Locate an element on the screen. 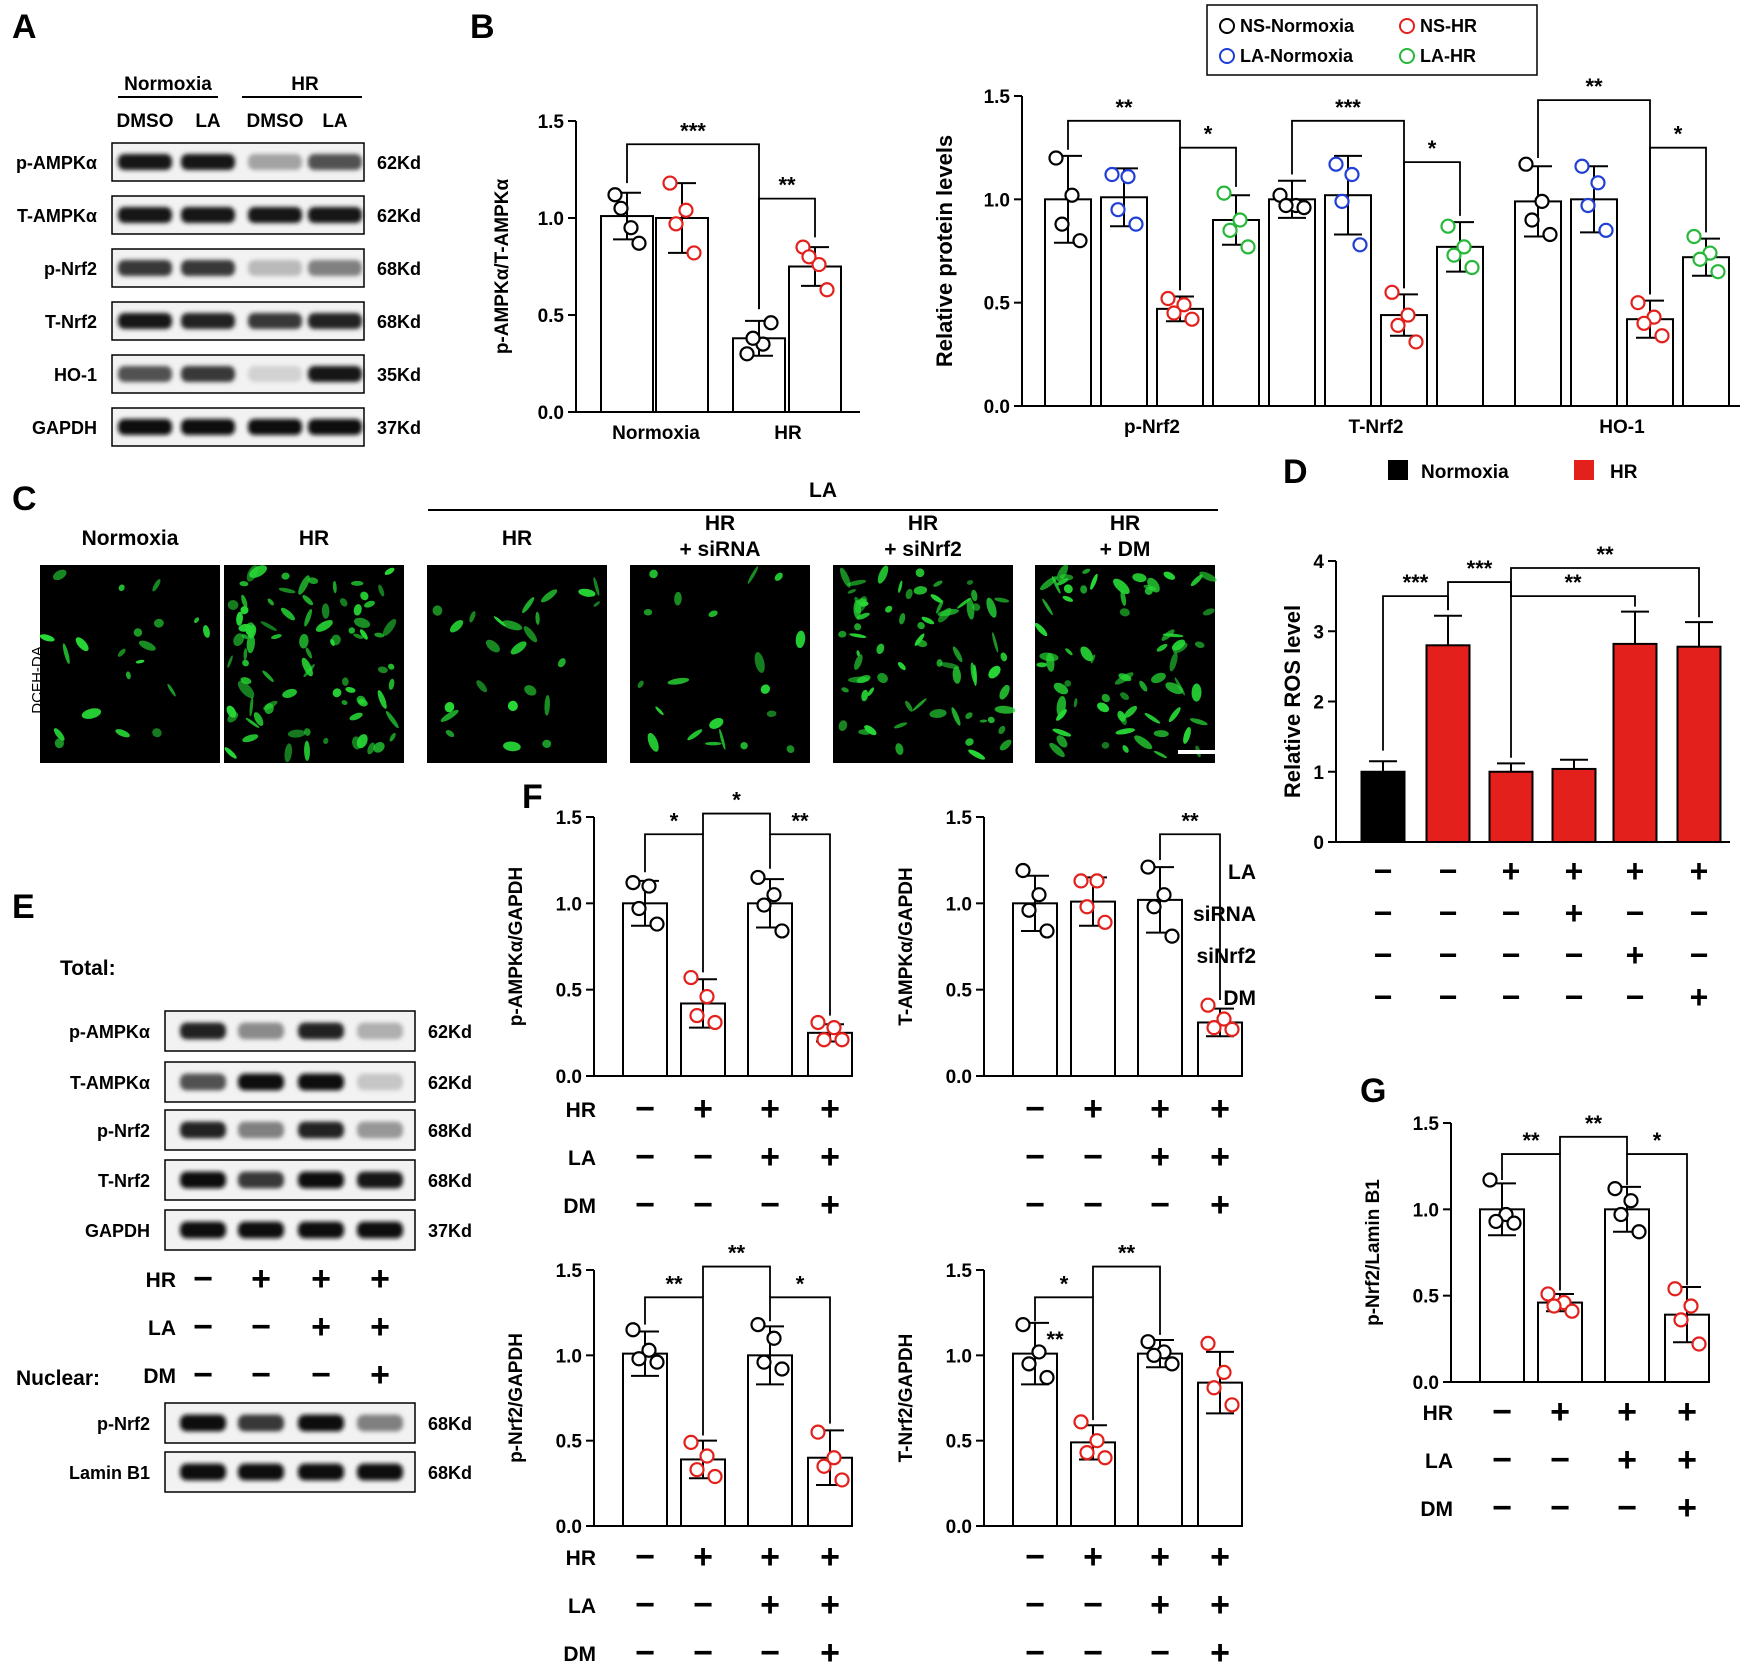 This screenshot has width=1748, height=1670. significance-bracket is located at coordinates (674, 903).